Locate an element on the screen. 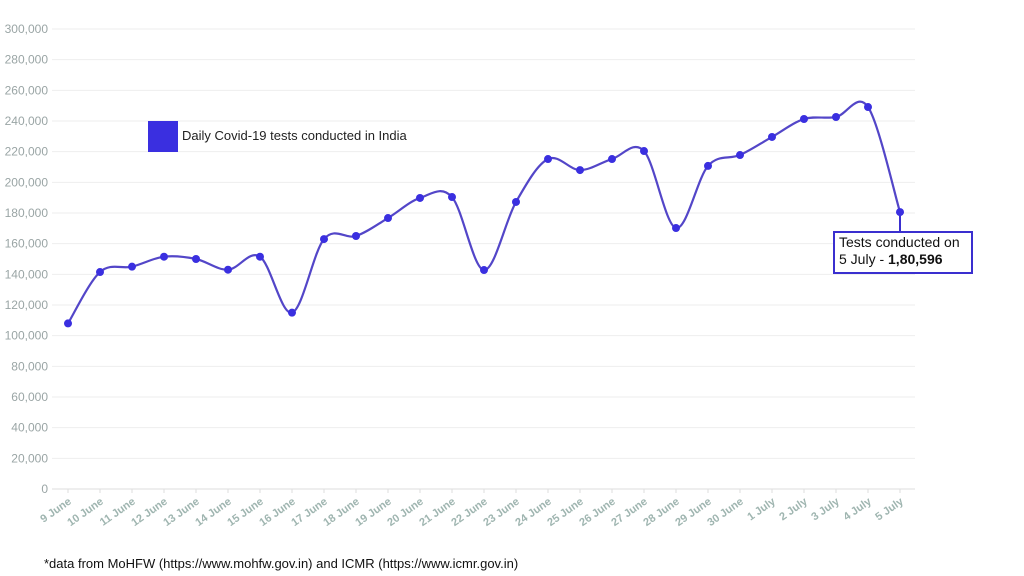 Image resolution: width=1024 pixels, height=576 pixels. y-tick-label: 280,000 is located at coordinates (27, 60).